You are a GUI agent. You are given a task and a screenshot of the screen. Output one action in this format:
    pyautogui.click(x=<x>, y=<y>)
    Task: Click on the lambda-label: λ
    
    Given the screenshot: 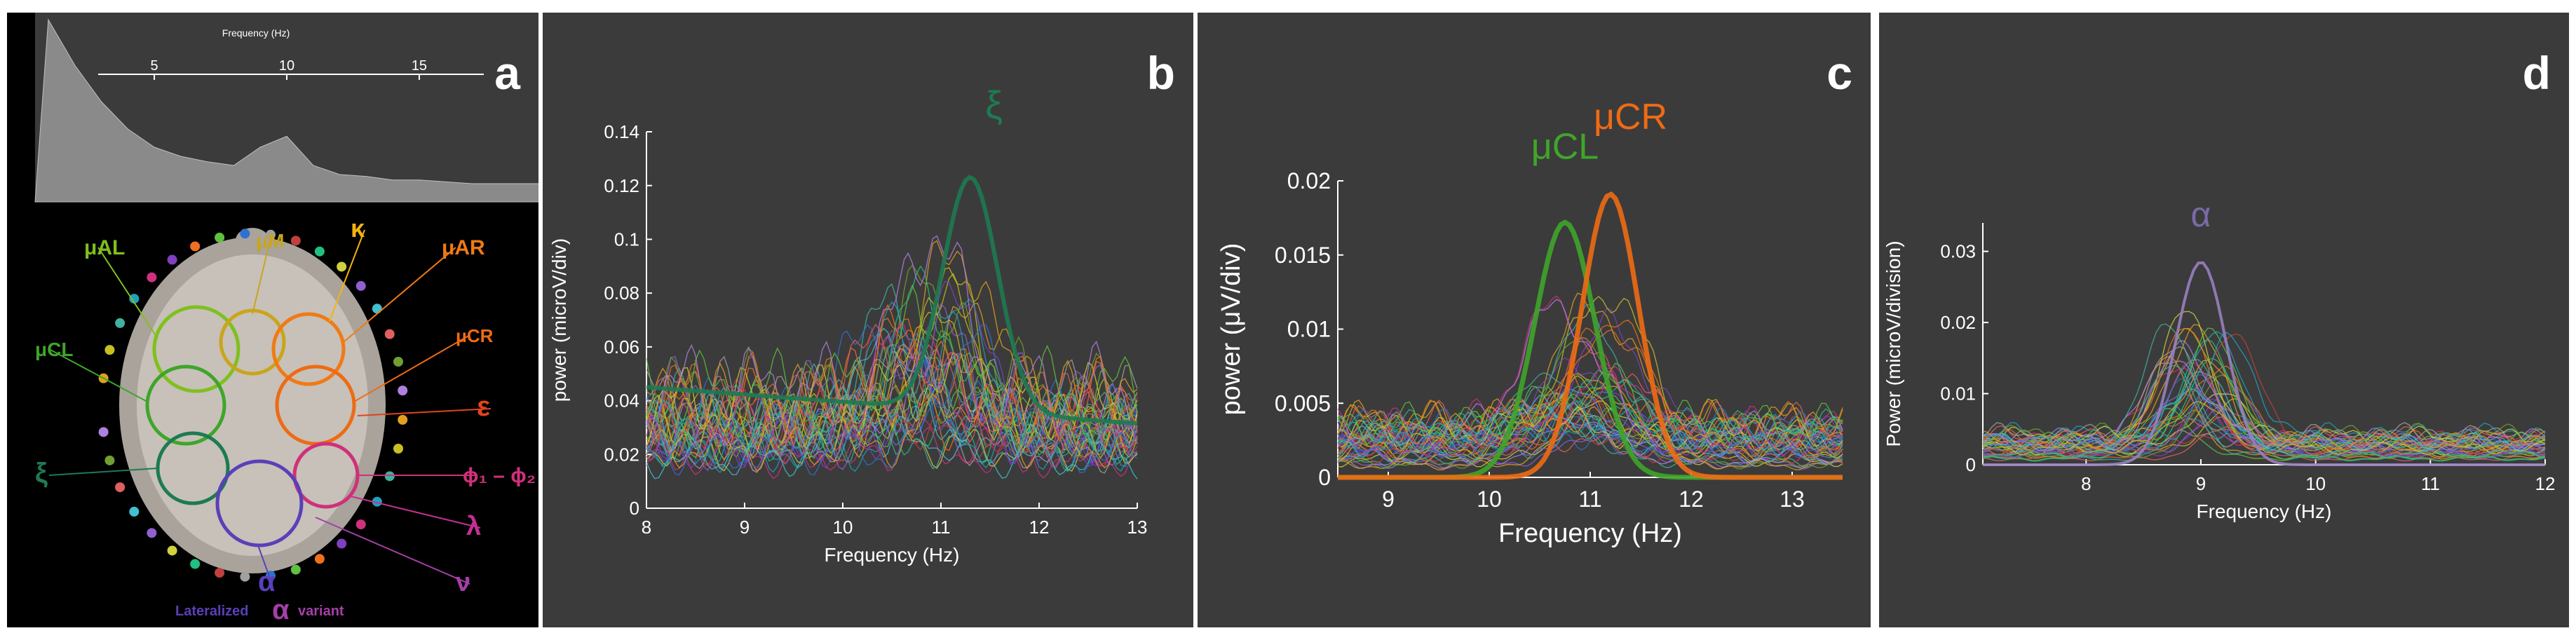 What is the action you would take?
    pyautogui.click(x=473, y=526)
    